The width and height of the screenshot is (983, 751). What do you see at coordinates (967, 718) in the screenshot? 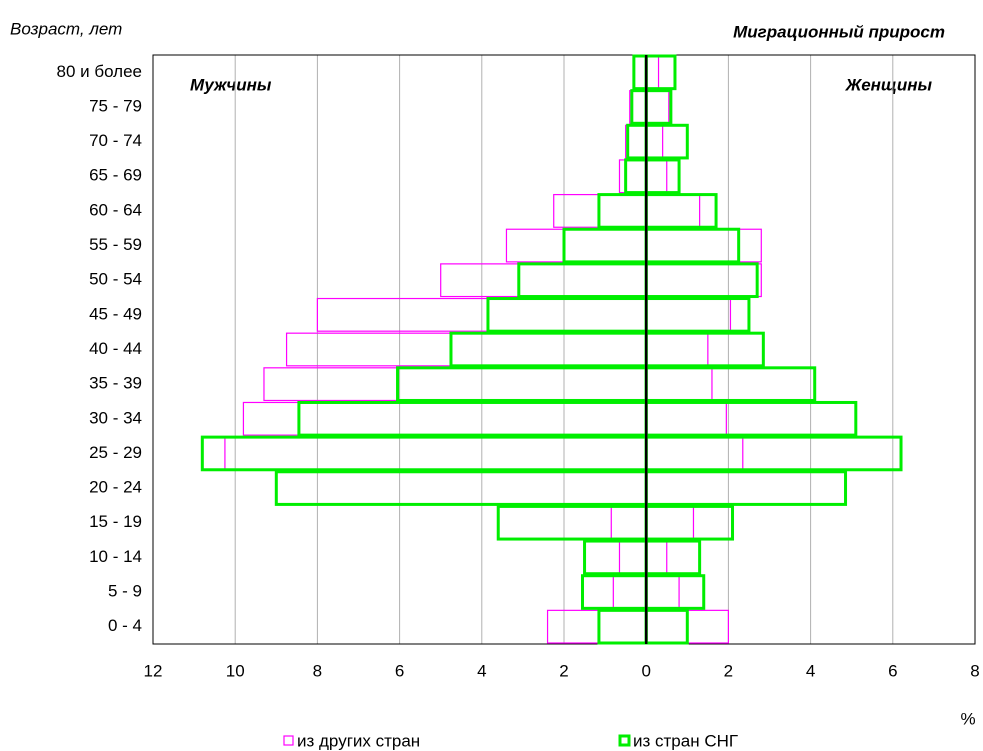
I see `x-axis-label: %` at bounding box center [967, 718].